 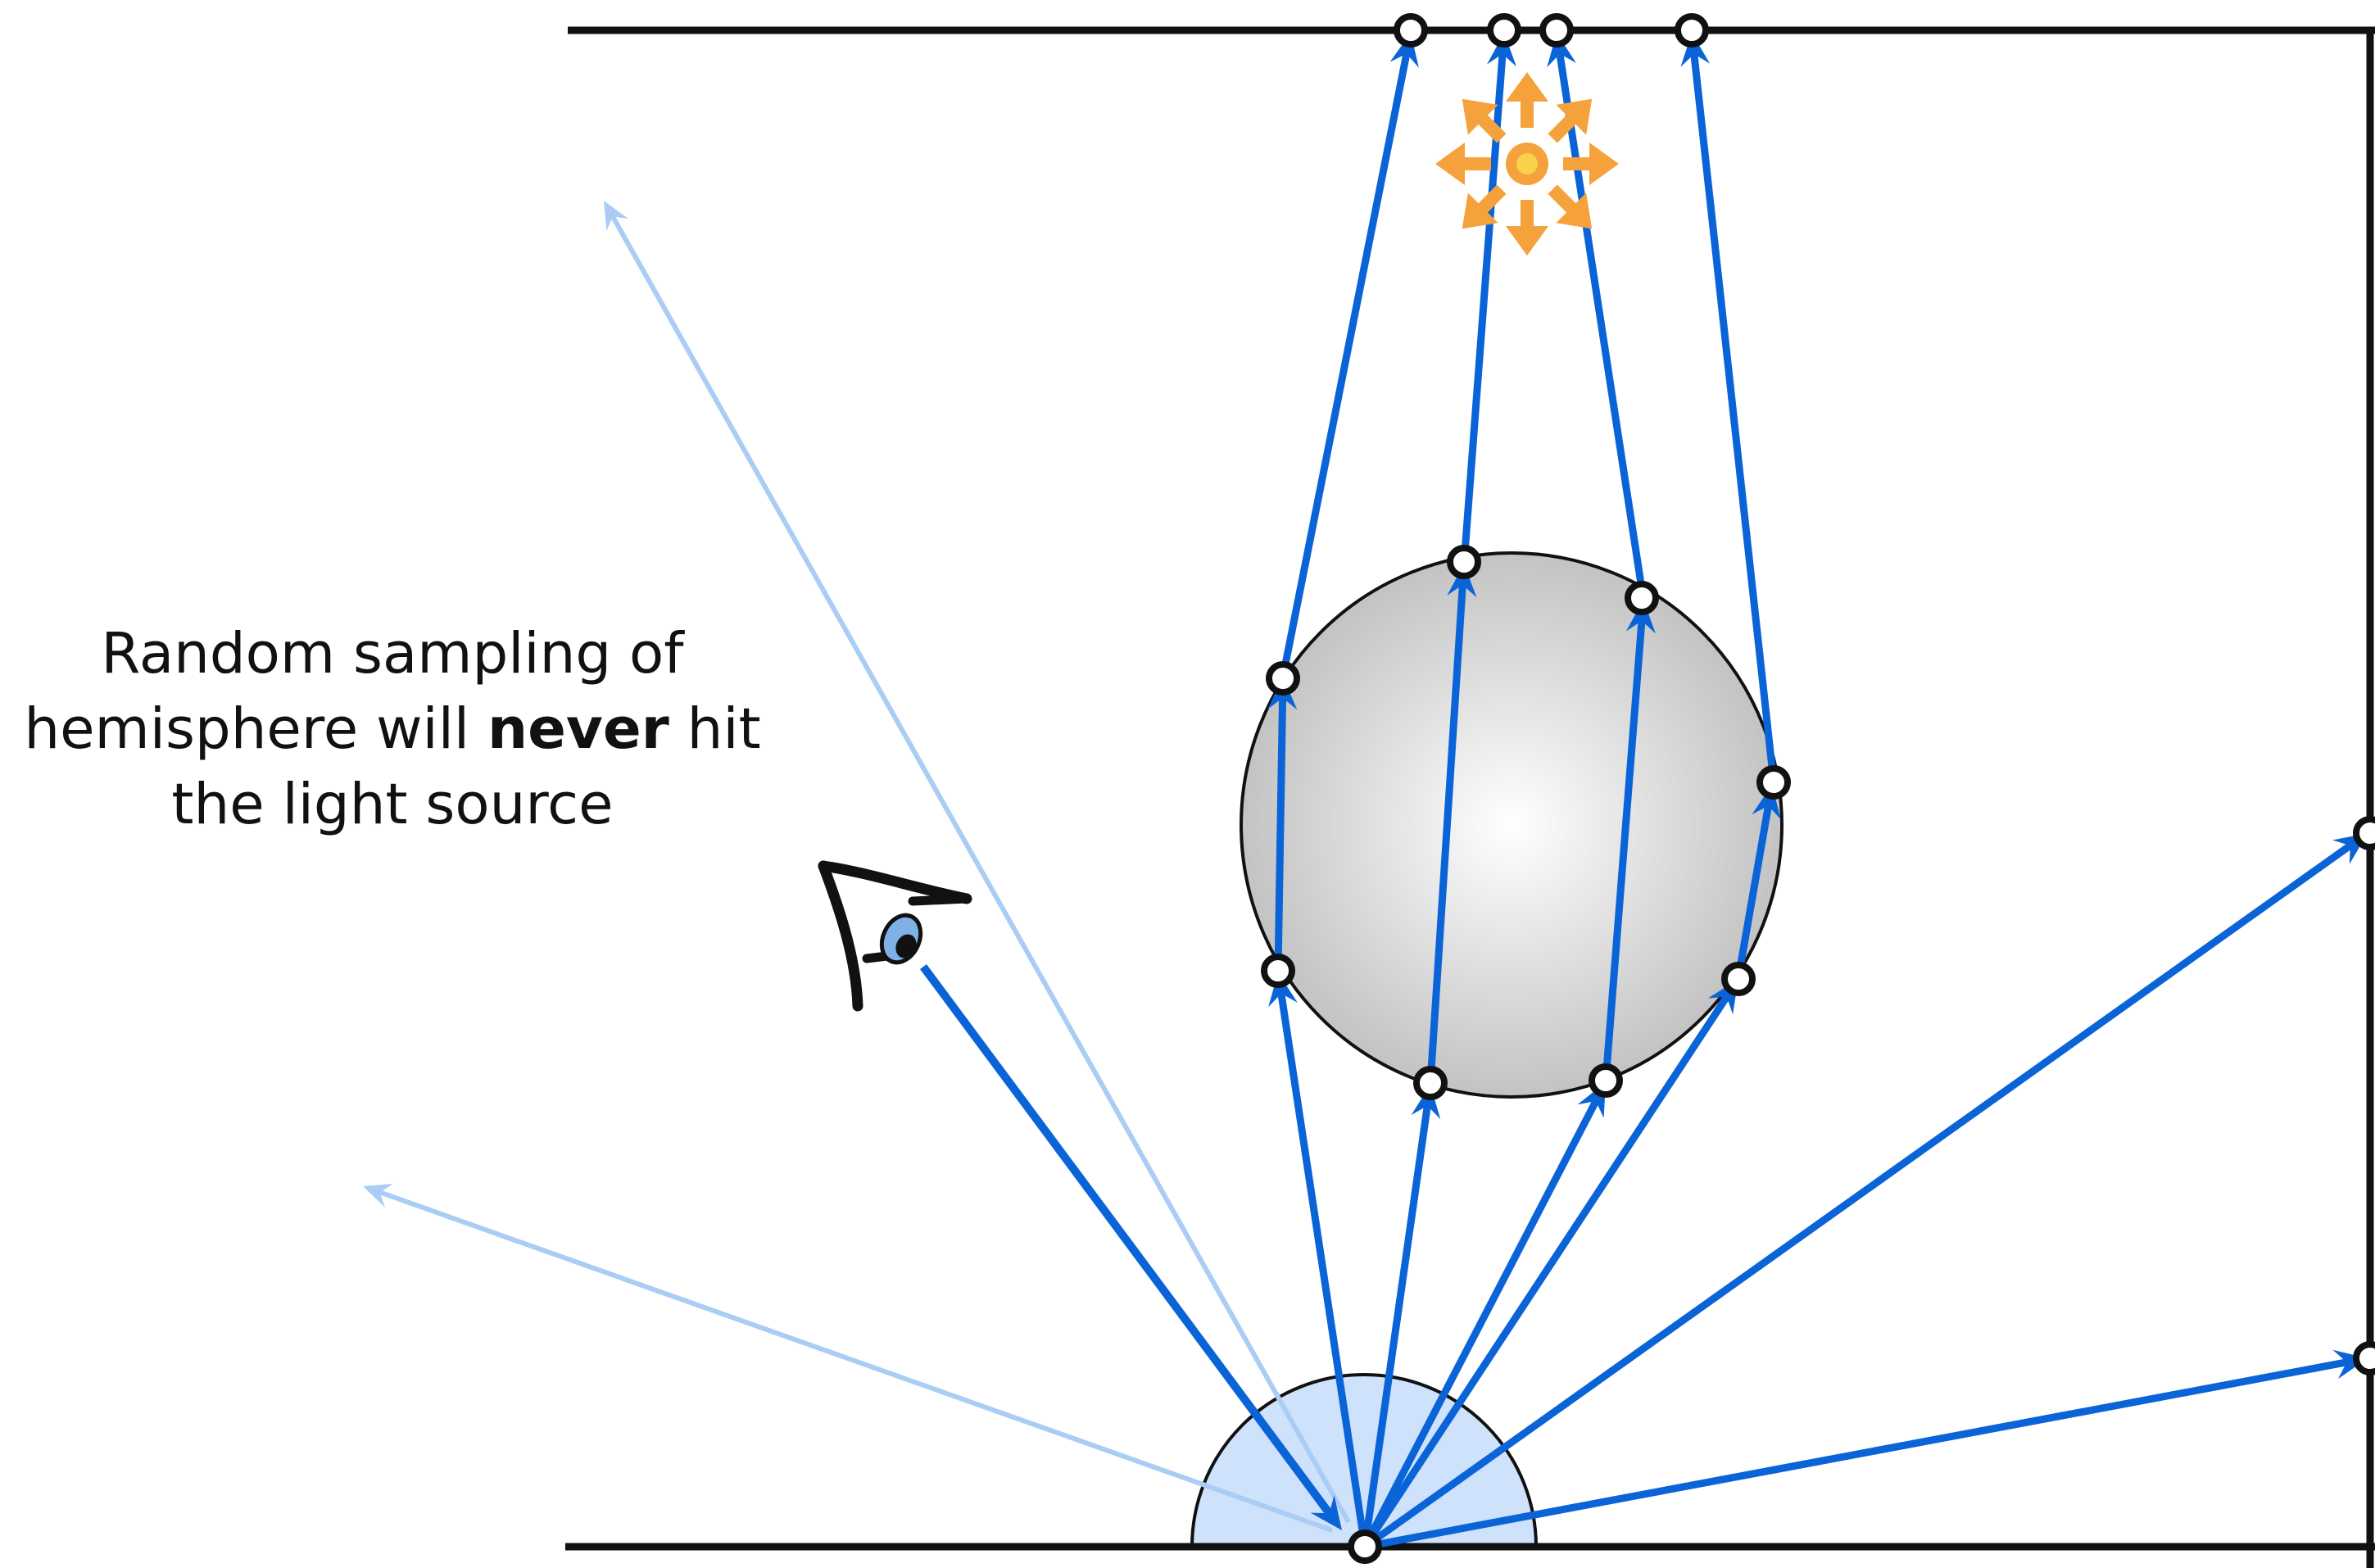 I want to click on caption-bold-word: never, so click(x=578, y=729).